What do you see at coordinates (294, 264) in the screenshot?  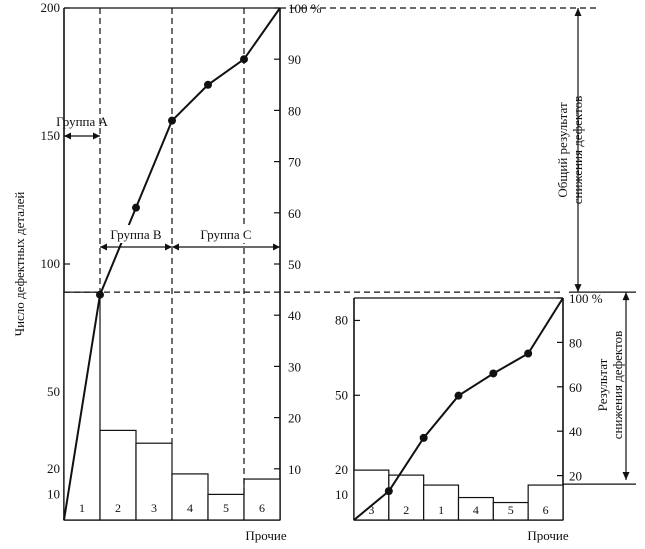 I see `left-y2-tick-label: 50` at bounding box center [294, 264].